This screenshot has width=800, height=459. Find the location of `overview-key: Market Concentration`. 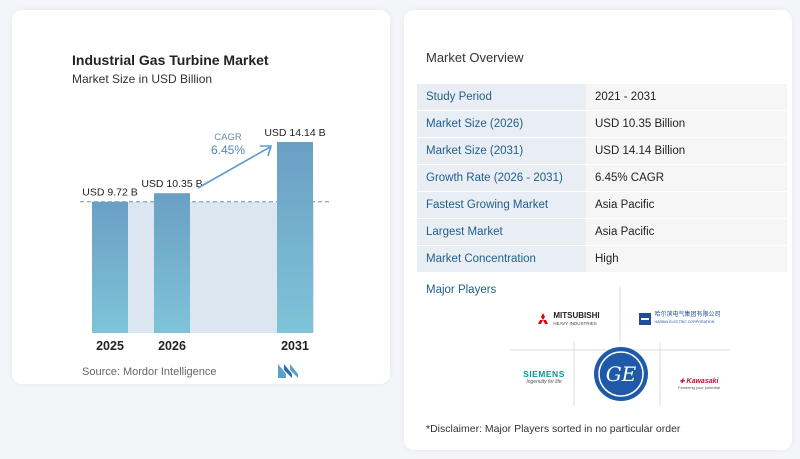

overview-key: Market Concentration is located at coordinates (501, 259).